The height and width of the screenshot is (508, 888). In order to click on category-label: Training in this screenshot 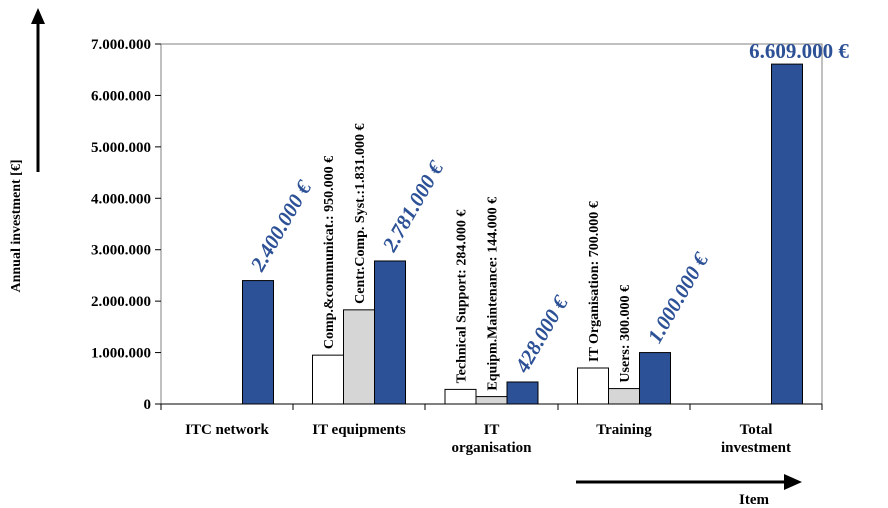, I will do `click(624, 430)`.